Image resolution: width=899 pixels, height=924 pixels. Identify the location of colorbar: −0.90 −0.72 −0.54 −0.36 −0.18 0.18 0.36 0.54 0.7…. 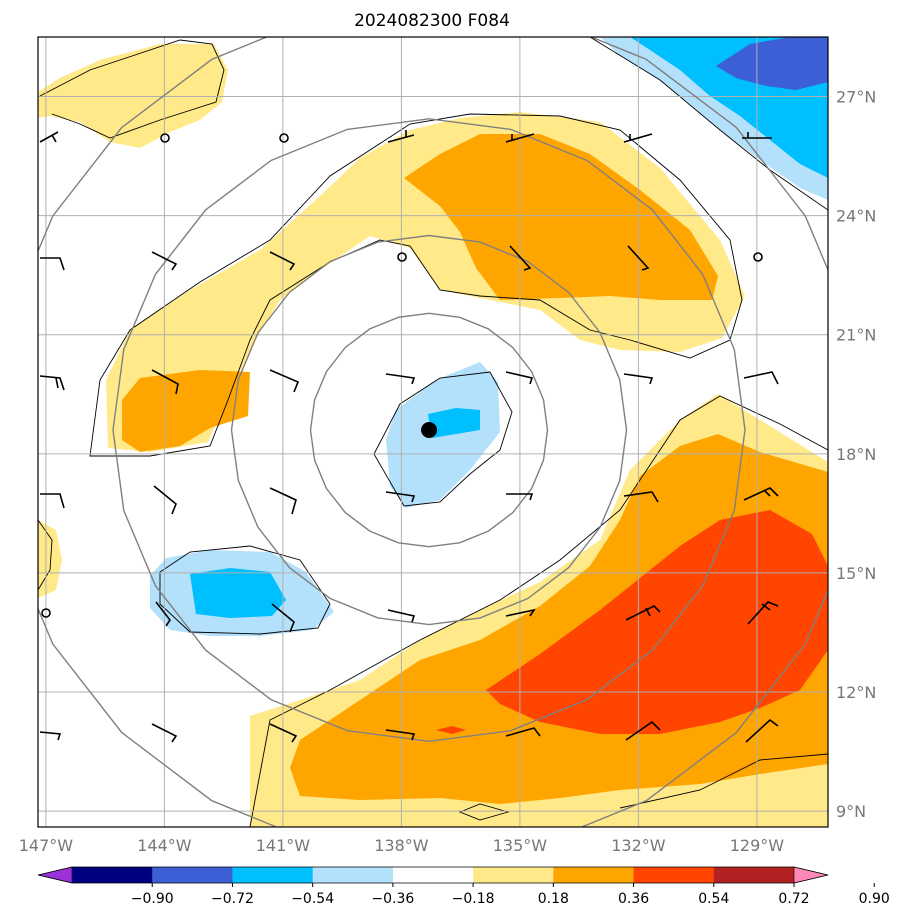
(463, 886).